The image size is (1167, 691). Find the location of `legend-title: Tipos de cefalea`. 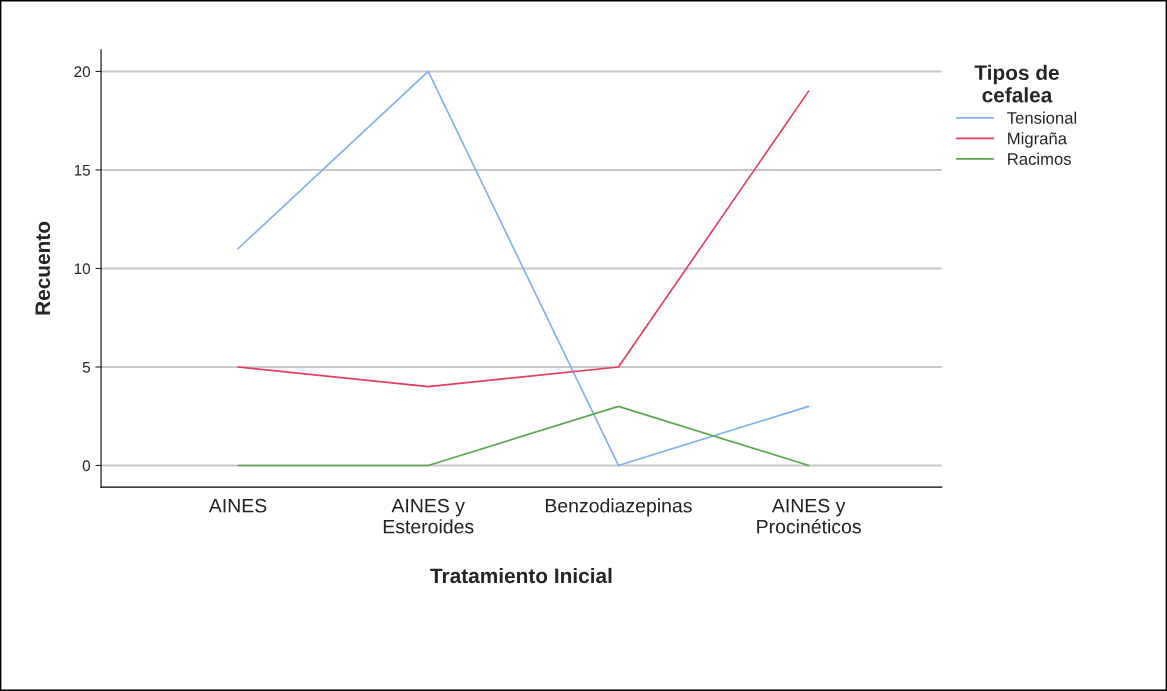

legend-title: Tipos de cefalea is located at coordinates (1016, 83).